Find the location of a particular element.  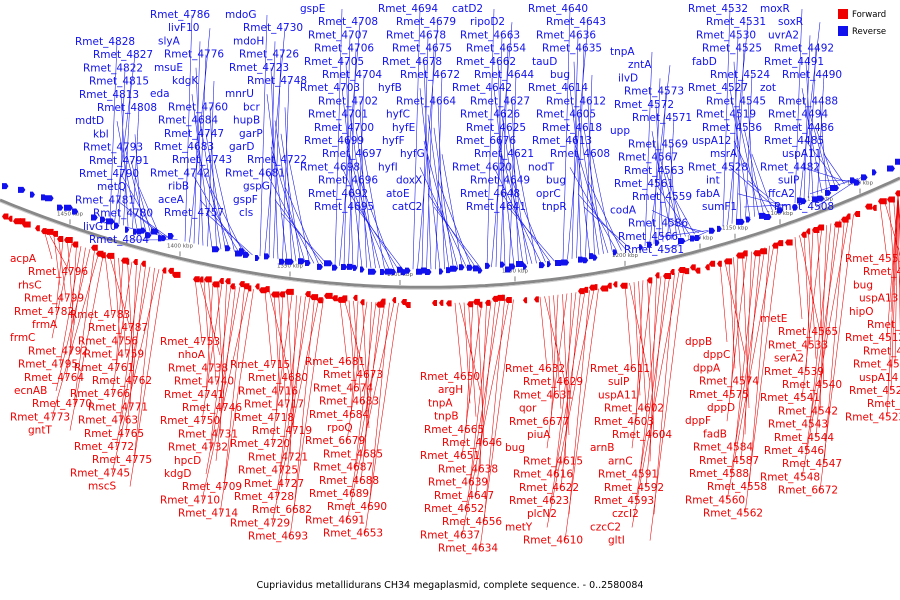

forward-gene-label: Rmet_4674 is located at coordinates (343, 388).